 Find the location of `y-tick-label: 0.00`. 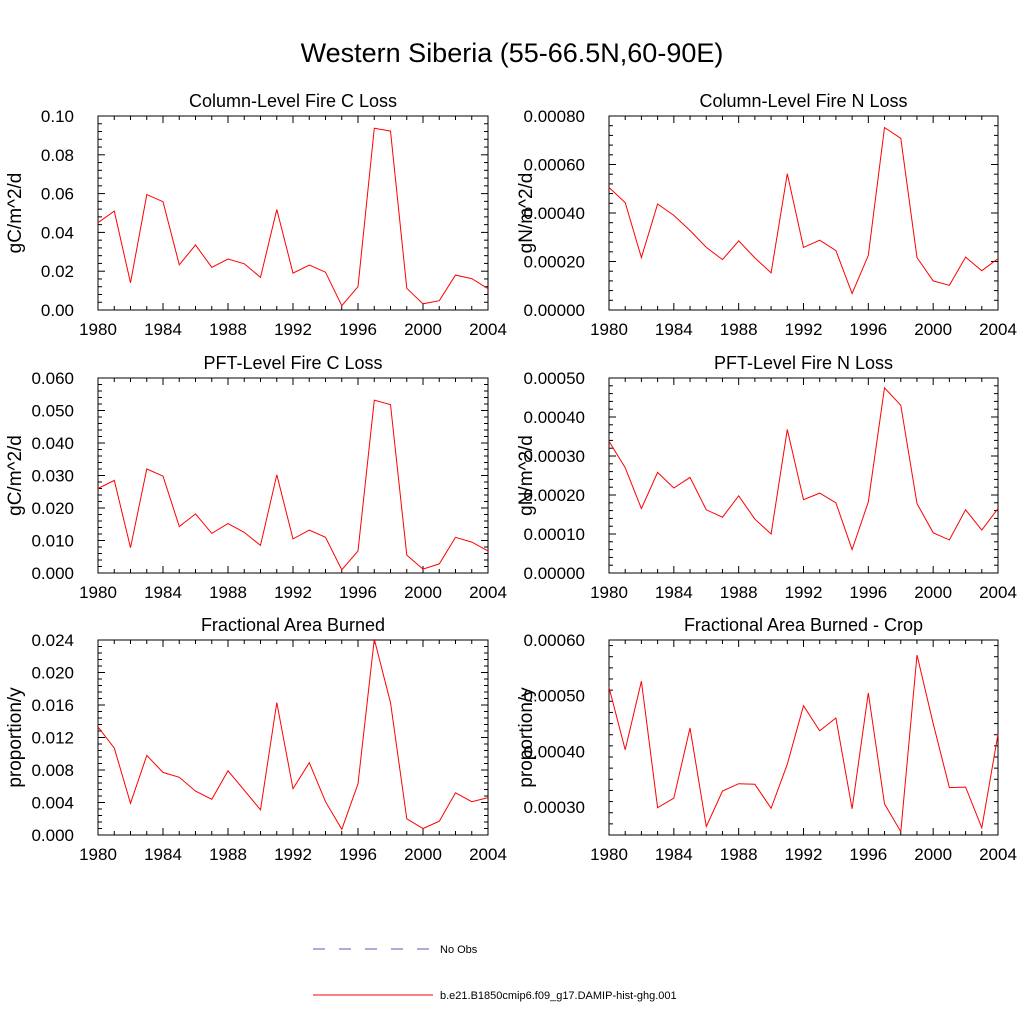

y-tick-label: 0.00 is located at coordinates (57, 310).